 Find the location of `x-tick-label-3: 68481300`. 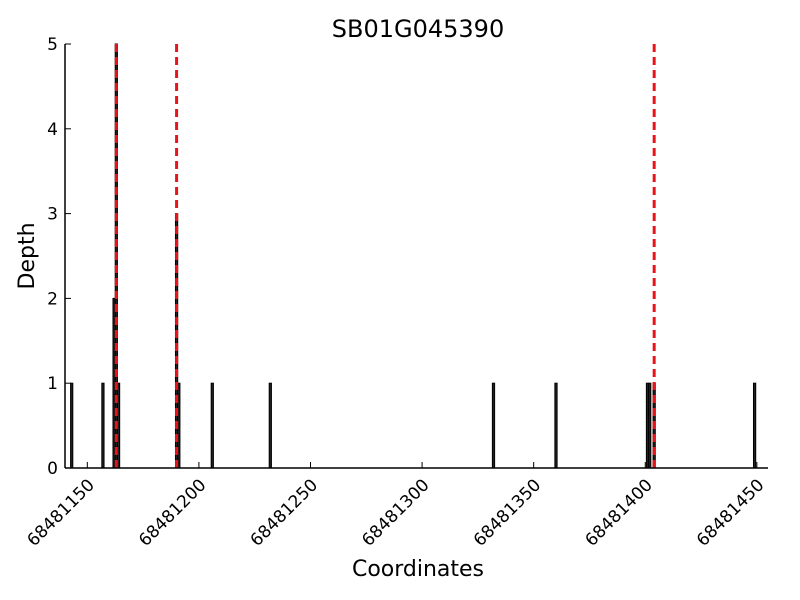

x-tick-label-3: 68481300 is located at coordinates (395, 512).